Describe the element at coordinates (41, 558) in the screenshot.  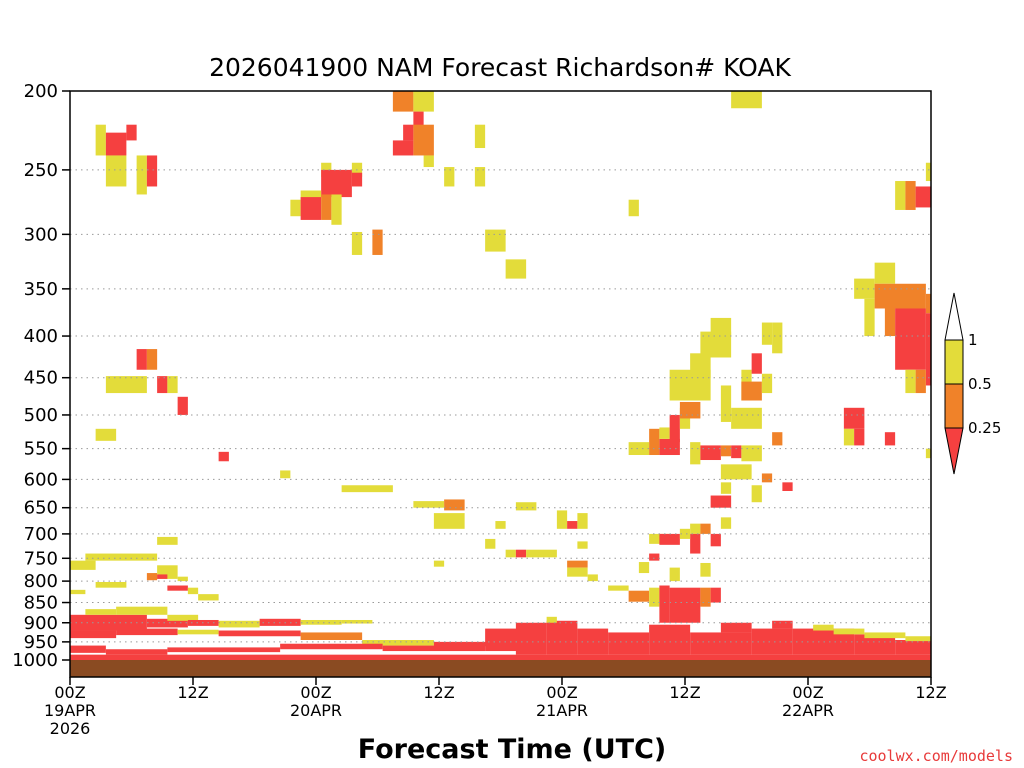
I see `y-tick-label-750: 750` at that location.